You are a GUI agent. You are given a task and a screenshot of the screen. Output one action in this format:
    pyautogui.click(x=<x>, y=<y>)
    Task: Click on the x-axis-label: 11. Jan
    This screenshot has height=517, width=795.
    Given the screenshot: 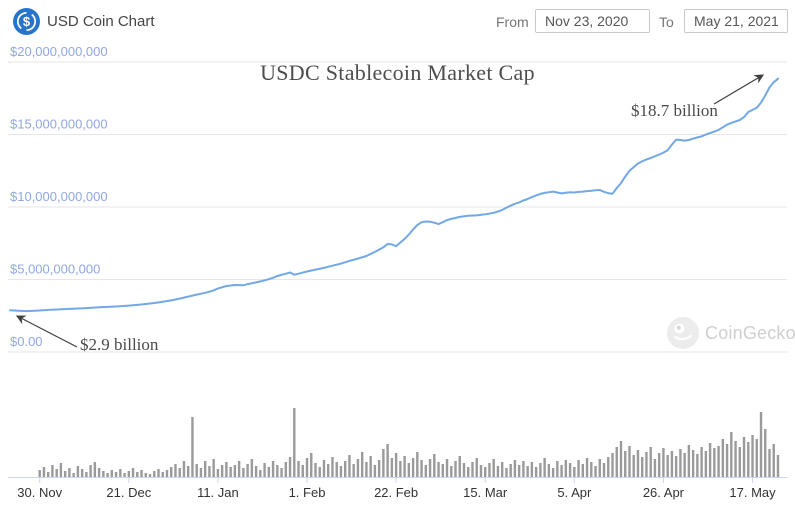 What is the action you would take?
    pyautogui.click(x=218, y=492)
    